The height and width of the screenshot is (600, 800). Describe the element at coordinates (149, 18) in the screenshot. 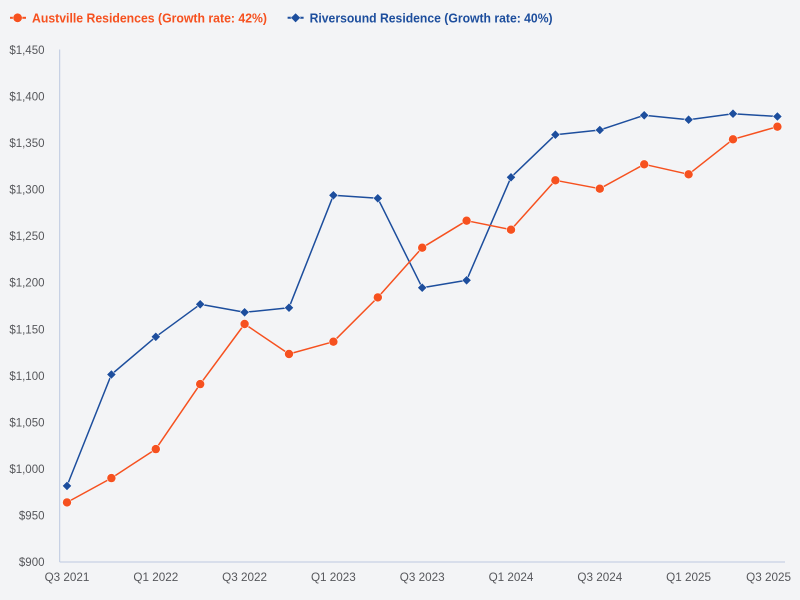

I see `svg-text:Austville Residences (Growth r: Austville Residences (Growth rate: 42%)` at that location.